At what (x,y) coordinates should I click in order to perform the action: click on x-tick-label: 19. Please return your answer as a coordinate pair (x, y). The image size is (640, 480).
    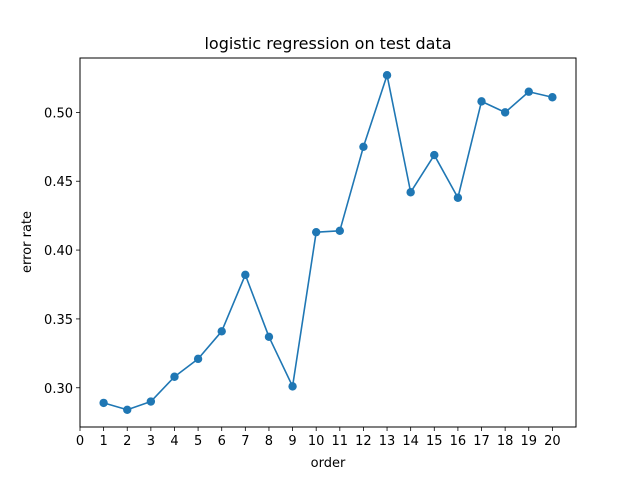
    Looking at the image, I should click on (528, 441).